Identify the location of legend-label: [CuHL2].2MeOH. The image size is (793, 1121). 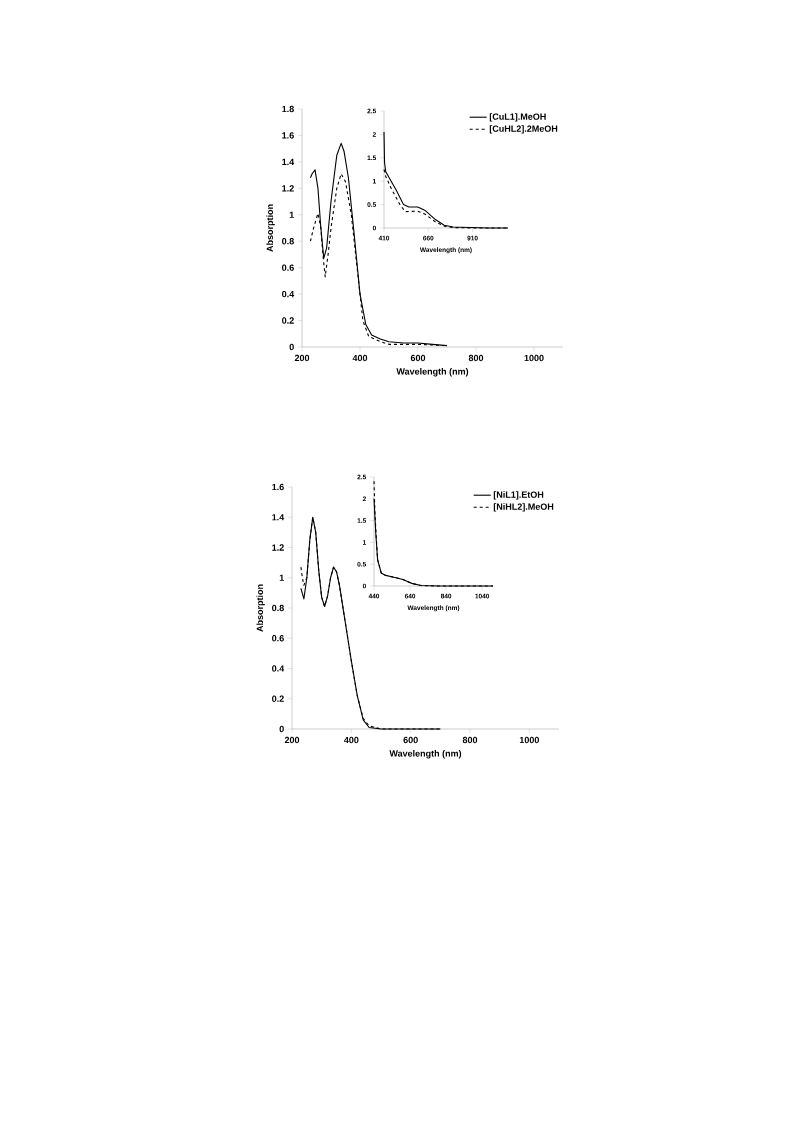
(523, 129).